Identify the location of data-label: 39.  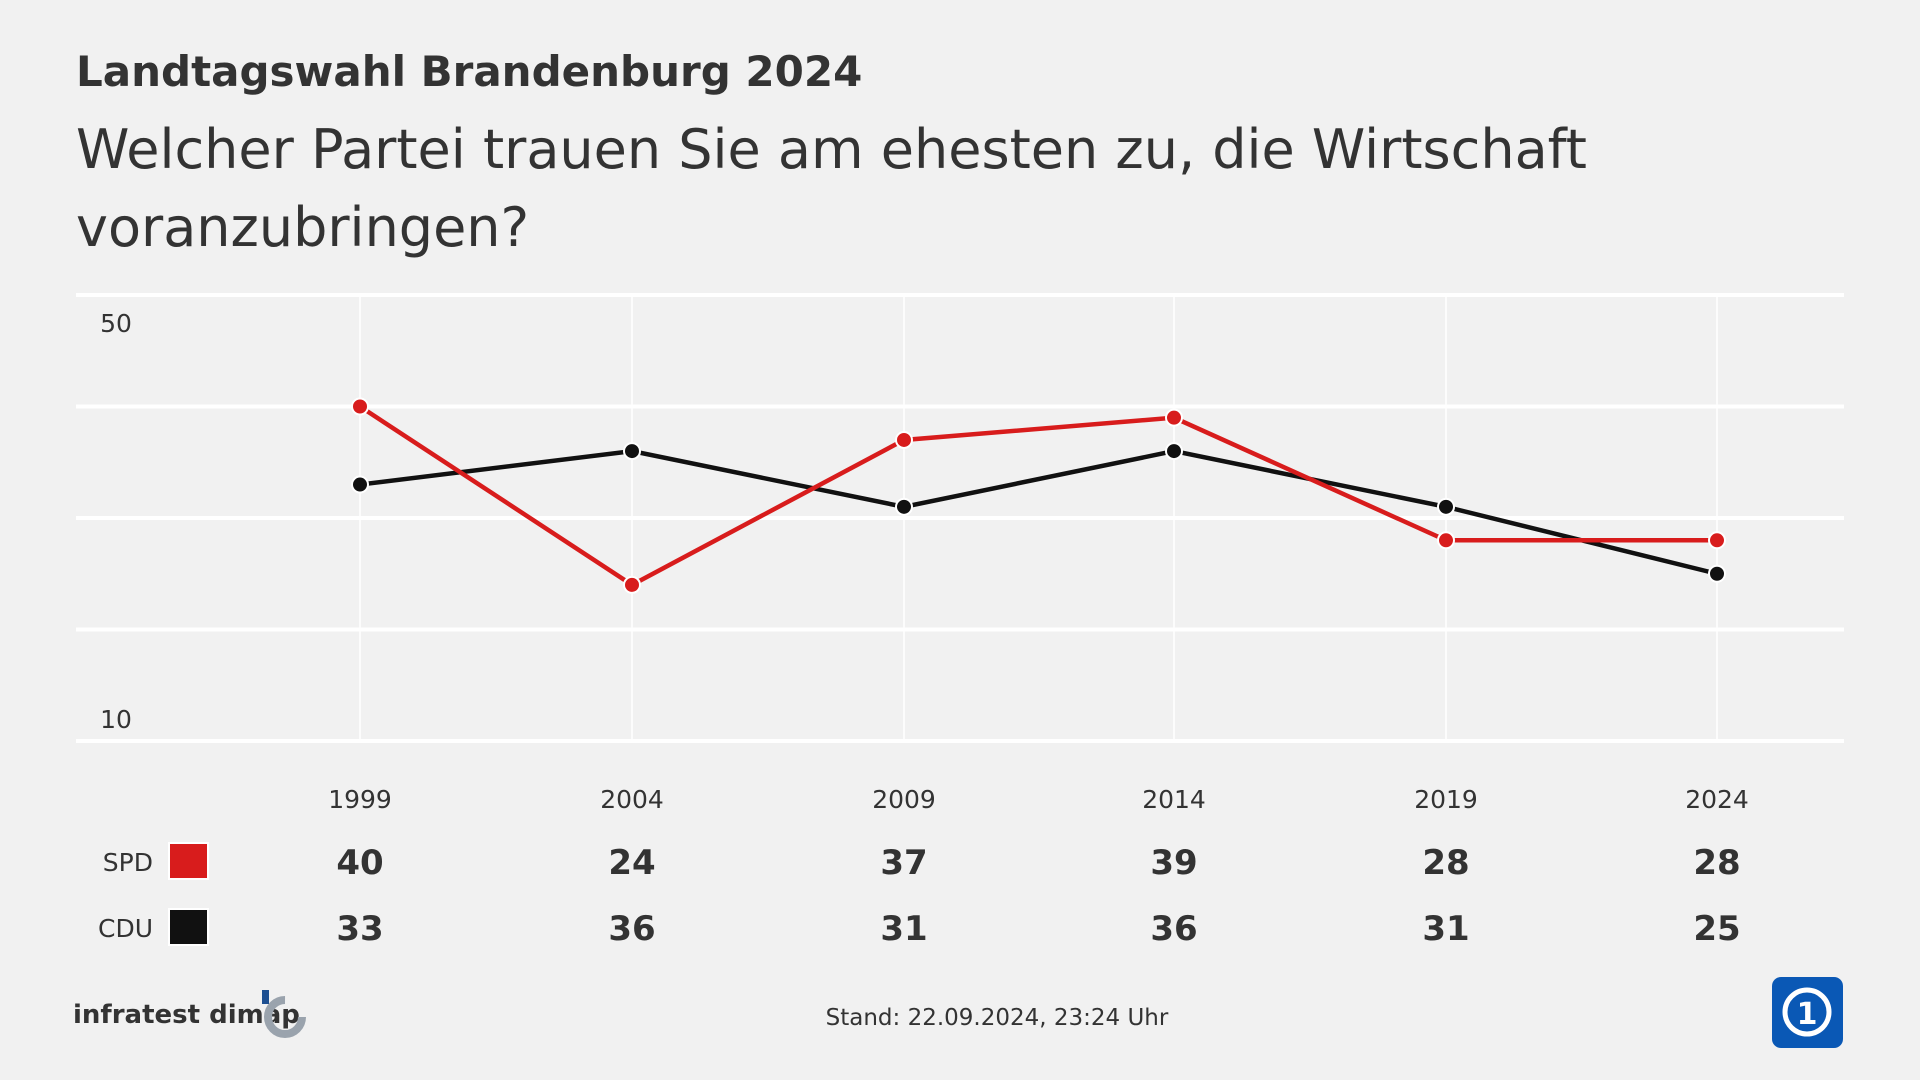
(1173, 863).